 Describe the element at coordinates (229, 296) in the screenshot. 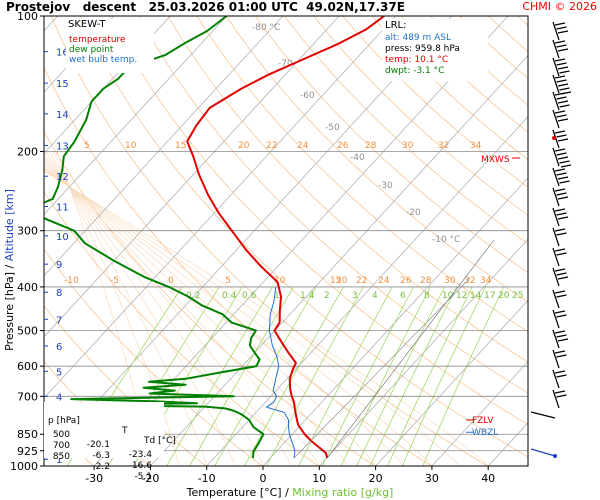

I see `mixing-ratio-label: 0.4` at that location.